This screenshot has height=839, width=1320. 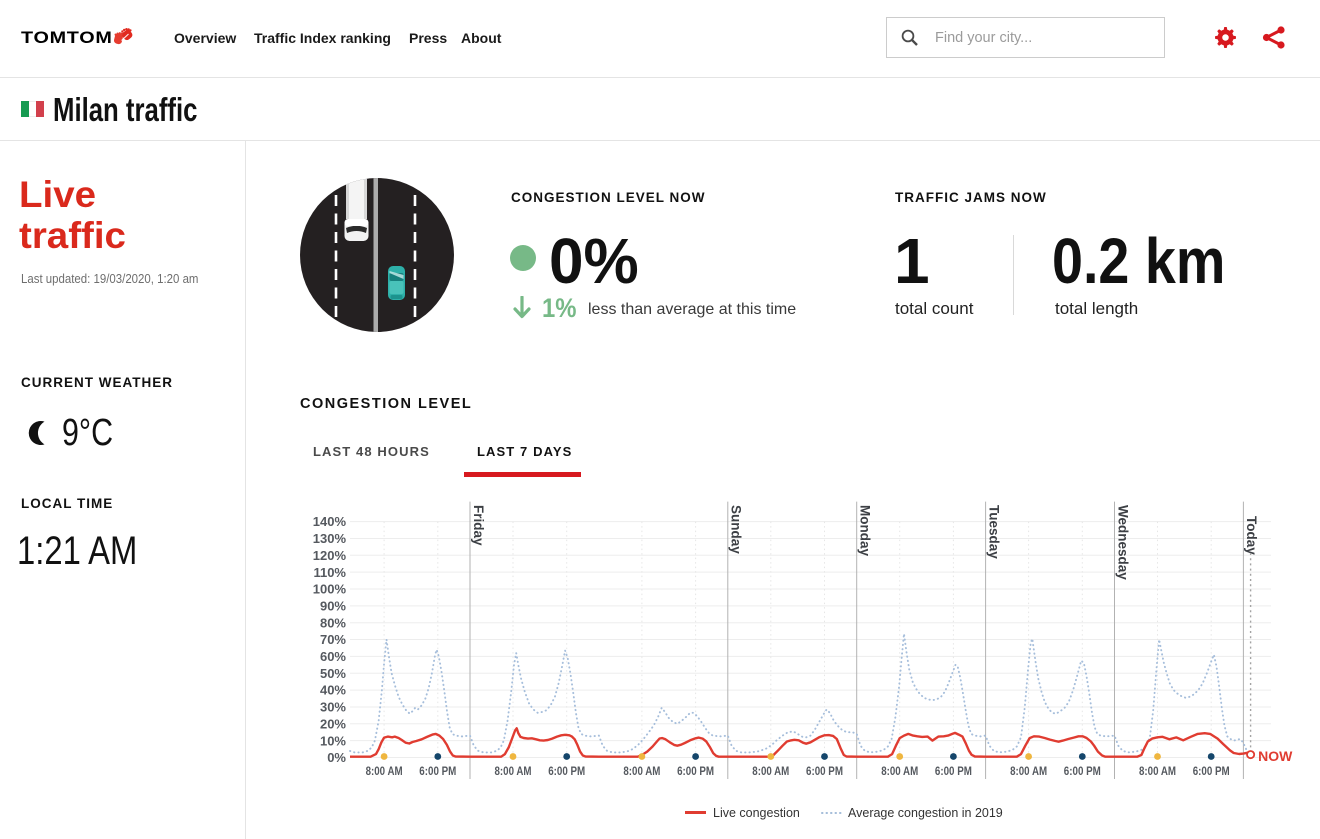 I want to click on svg-text: 40%, so click(x=333, y=690).